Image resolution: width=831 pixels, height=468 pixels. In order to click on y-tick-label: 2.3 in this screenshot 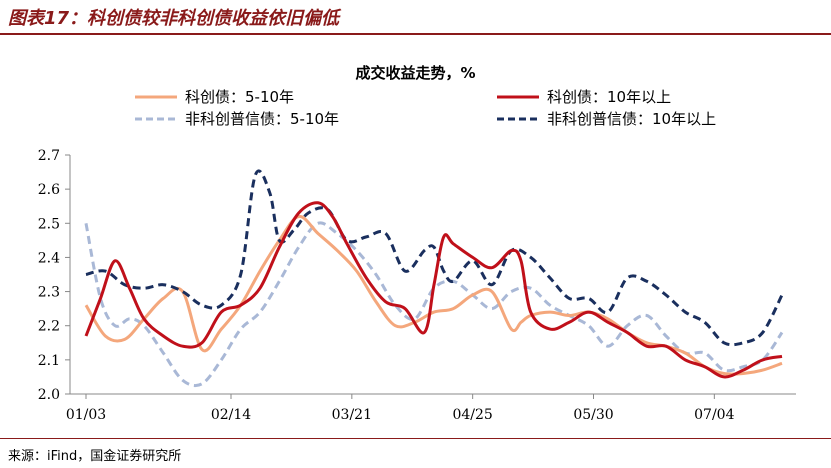, I will do `click(49, 293)`.